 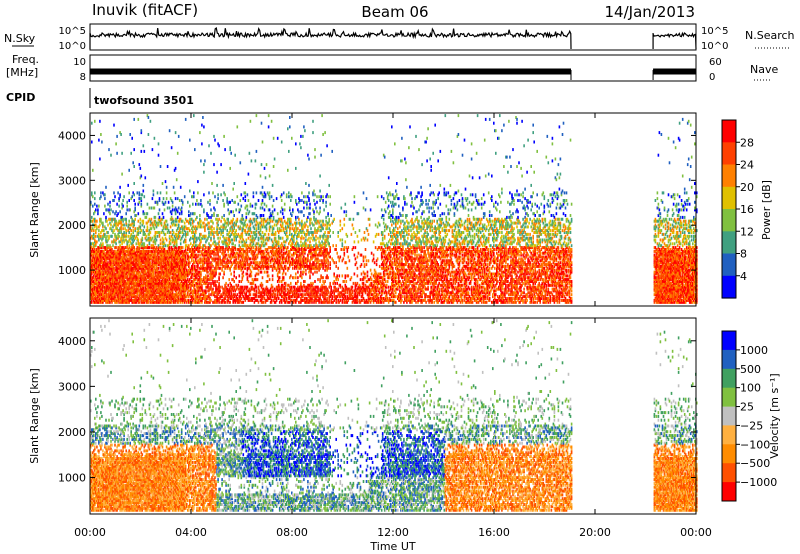 What do you see at coordinates (25, 59) in the screenshot?
I see `freq-label-1: Freq.` at bounding box center [25, 59].